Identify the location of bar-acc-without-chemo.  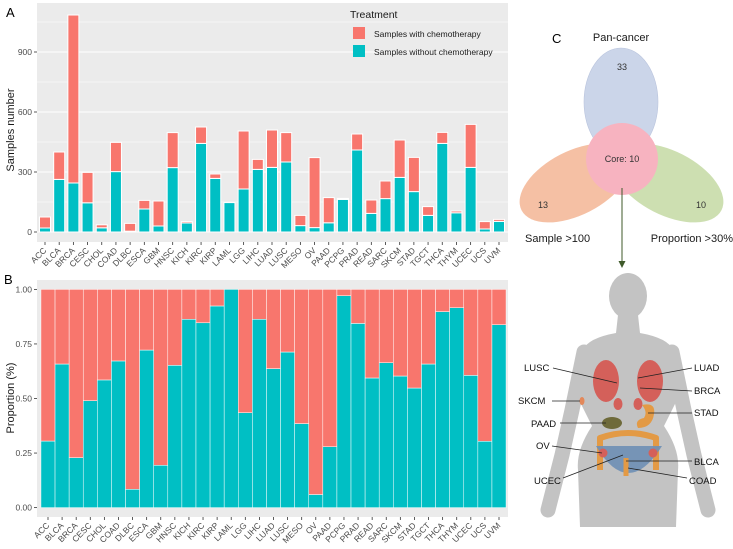
(48, 474).